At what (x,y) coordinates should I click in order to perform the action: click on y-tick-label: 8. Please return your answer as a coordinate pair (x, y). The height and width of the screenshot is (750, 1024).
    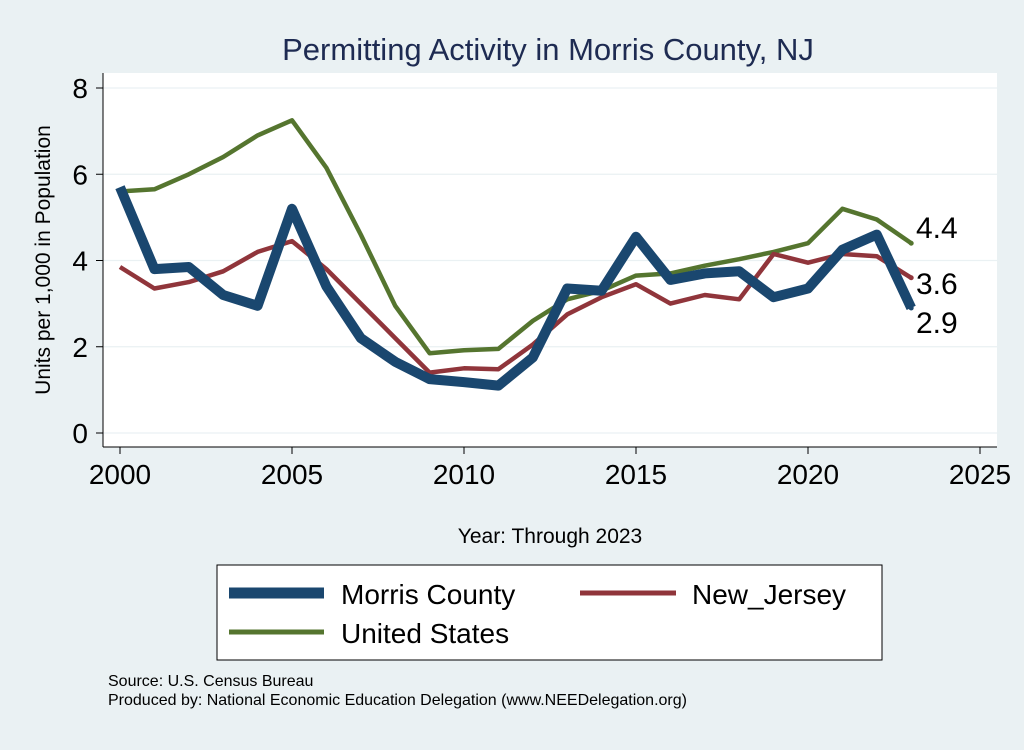
    Looking at the image, I should click on (80, 88).